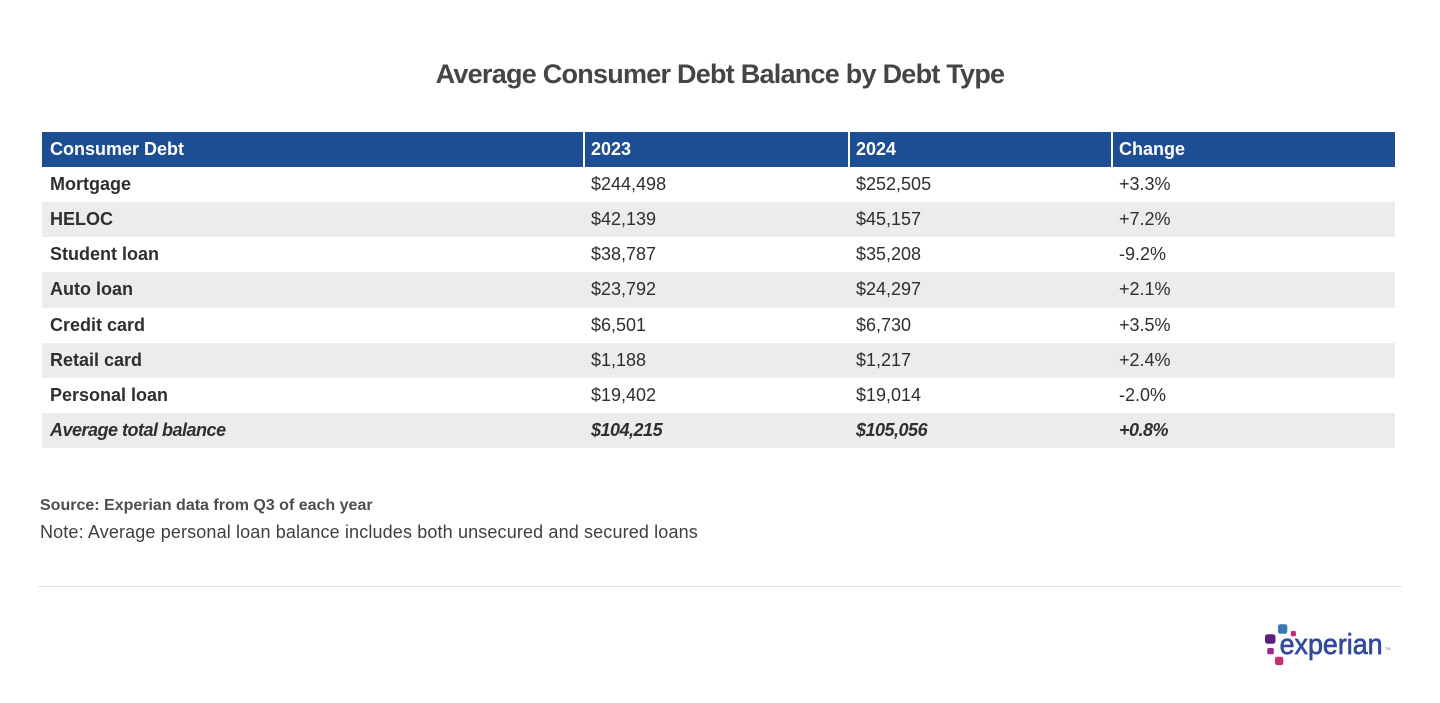 The height and width of the screenshot is (703, 1440). I want to click on svg-text: ™, so click(1388, 650).